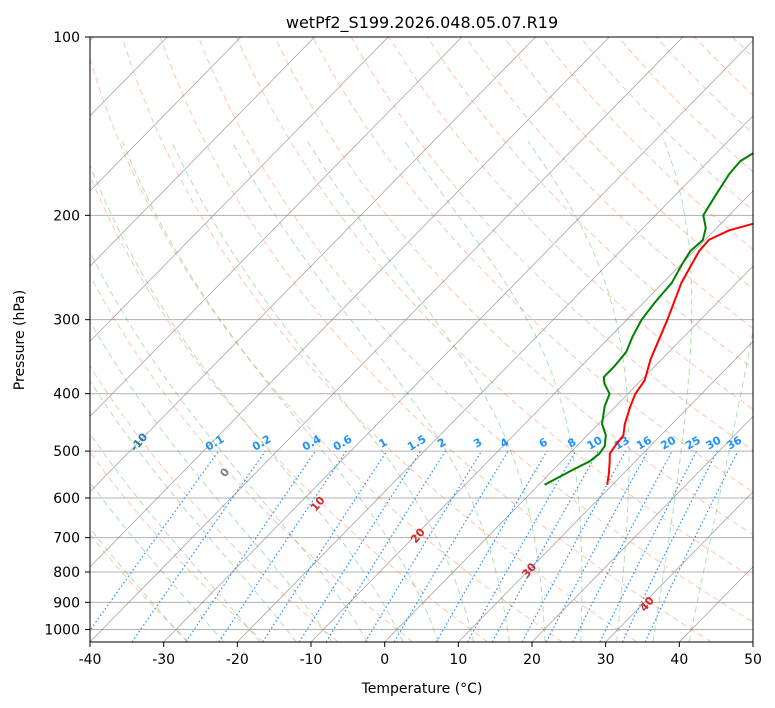  What do you see at coordinates (532, 660) in the screenshot?
I see `x-tick-label: 20` at bounding box center [532, 660].